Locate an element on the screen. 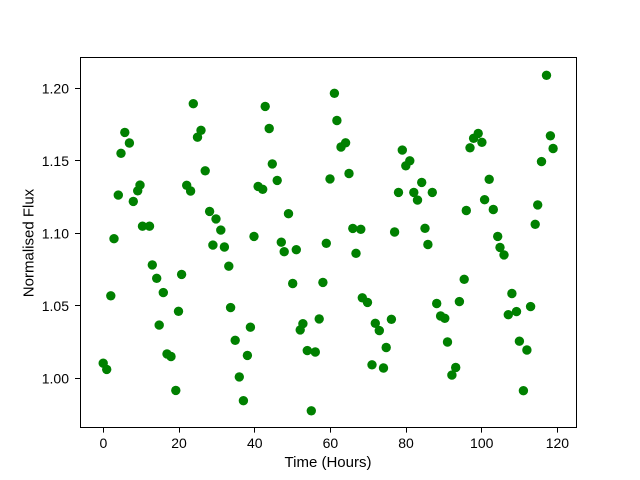  svg-text: 1.15 is located at coordinates (55, 161).